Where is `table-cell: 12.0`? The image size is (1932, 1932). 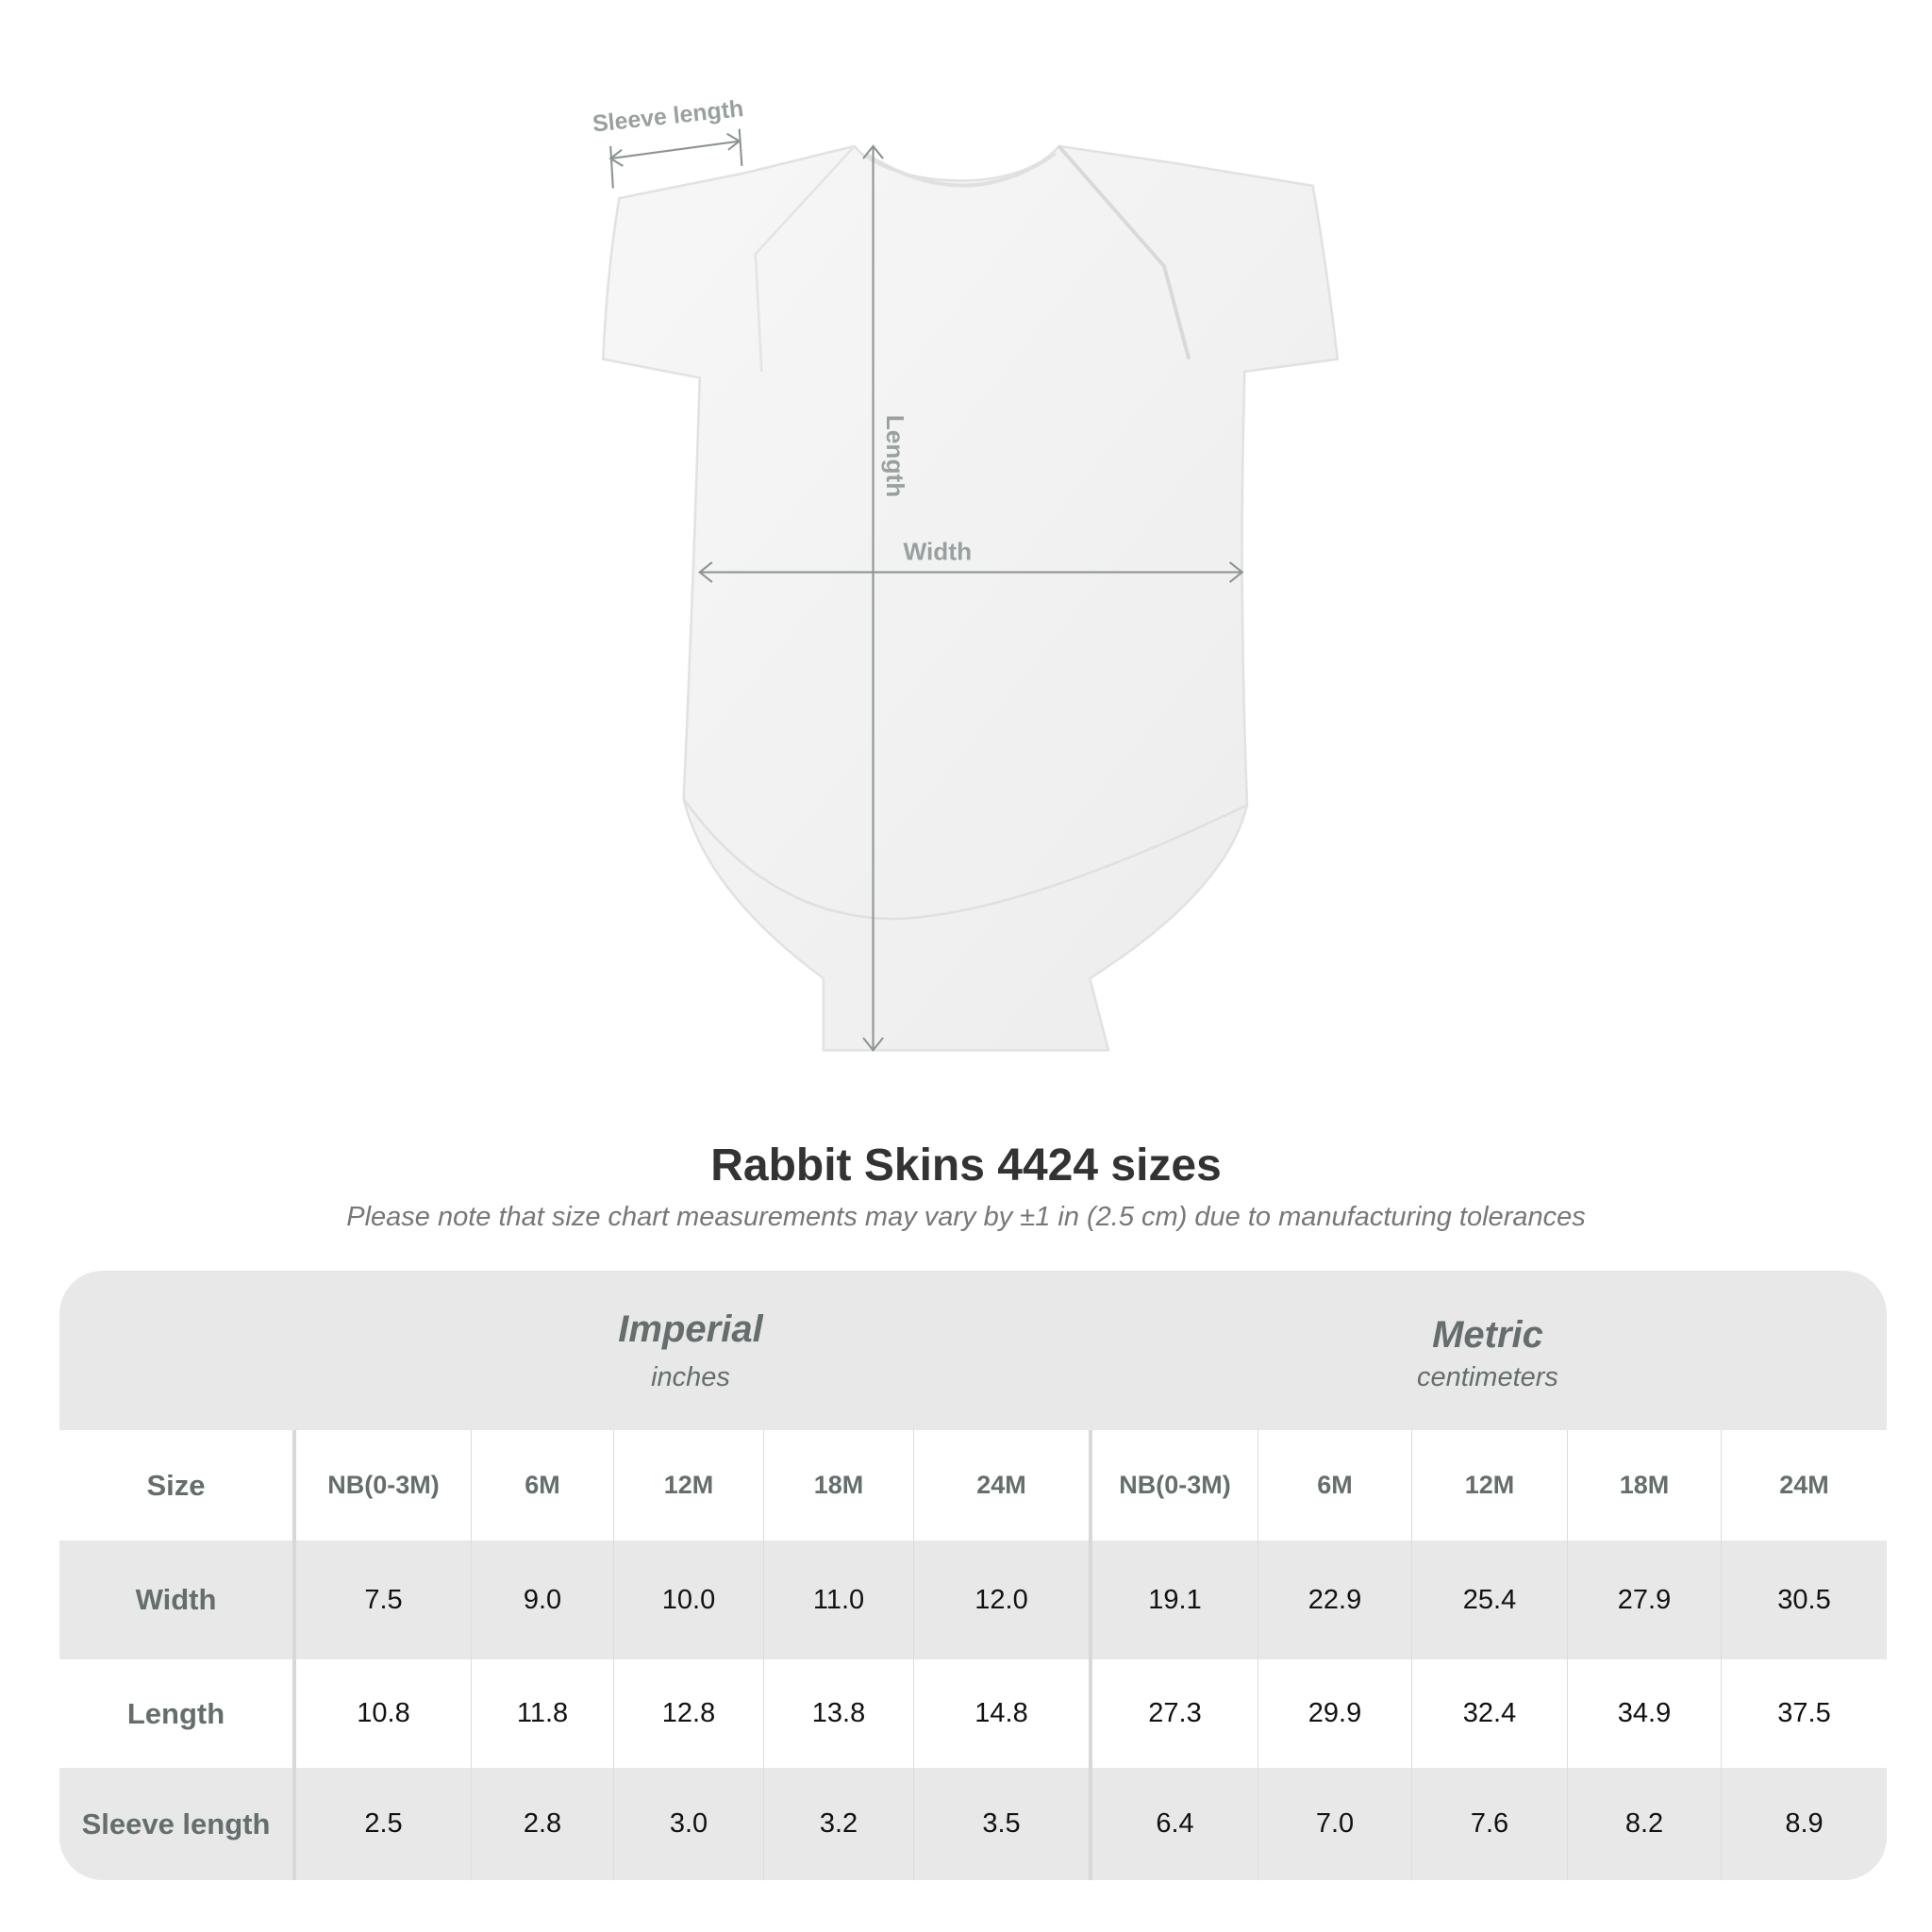 table-cell: 12.0 is located at coordinates (1001, 1600).